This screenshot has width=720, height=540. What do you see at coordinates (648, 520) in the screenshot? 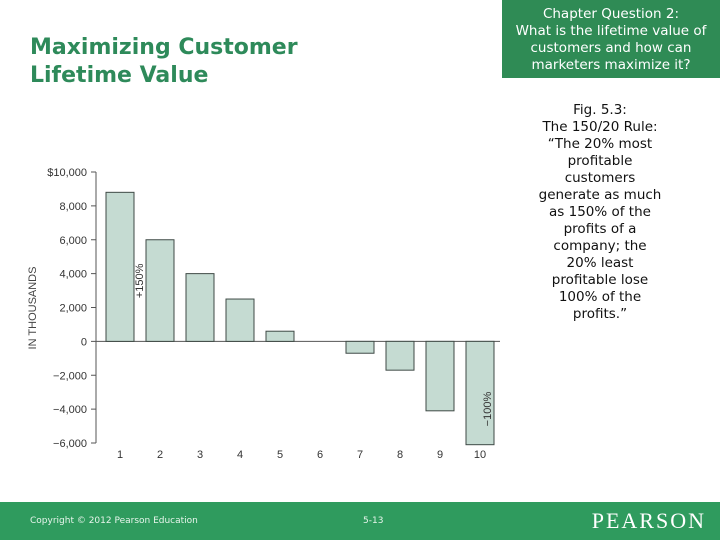
I see `pearson-logo: PEARSON` at bounding box center [648, 520].